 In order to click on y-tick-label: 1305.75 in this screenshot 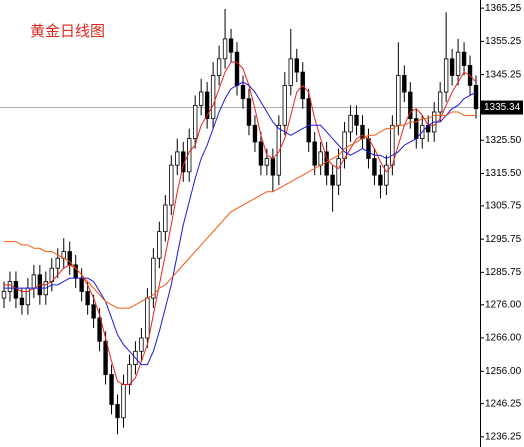, I will do `click(503, 206)`.